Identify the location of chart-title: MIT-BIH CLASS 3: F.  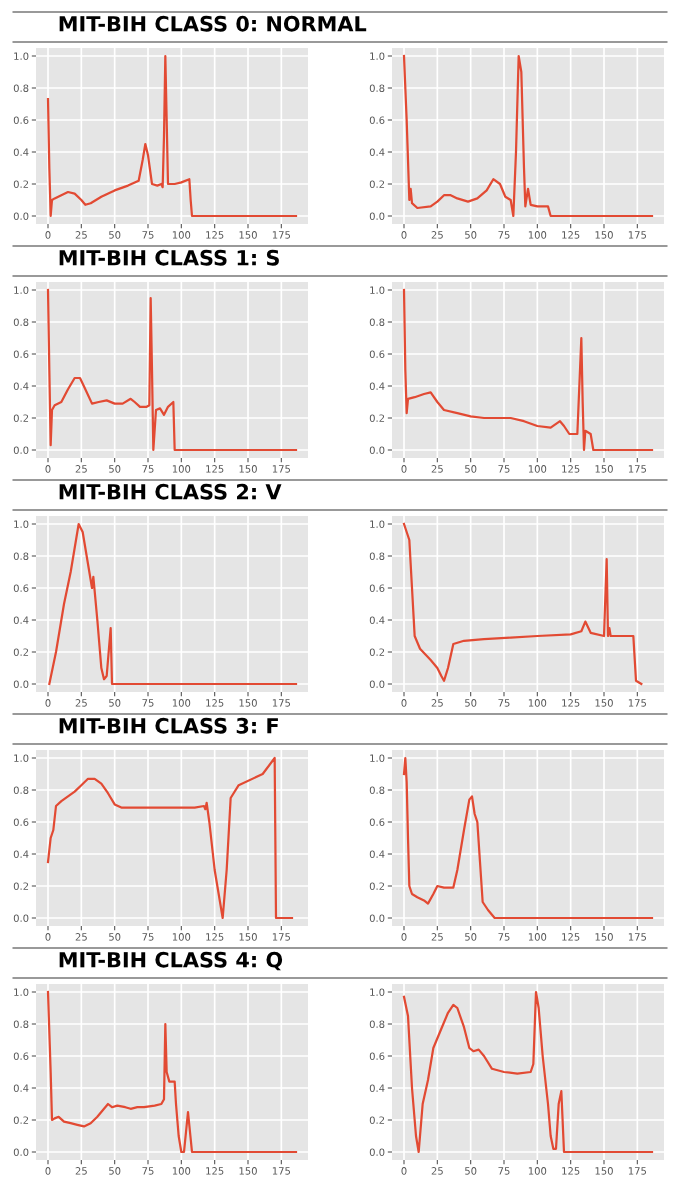
(168, 725).